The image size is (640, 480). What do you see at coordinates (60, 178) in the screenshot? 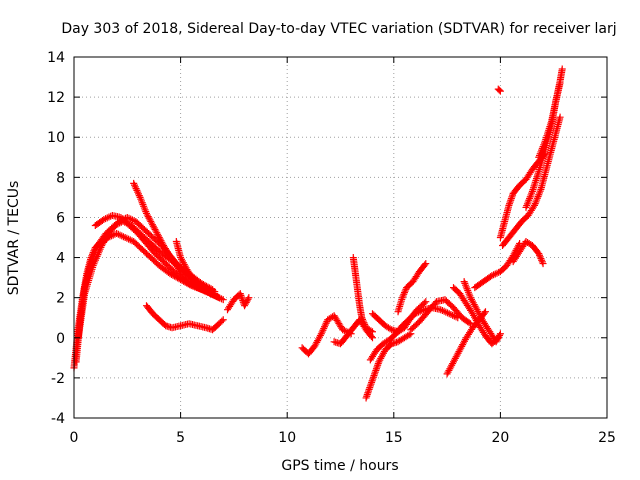
I see `y-tick-label: 8` at bounding box center [60, 178].